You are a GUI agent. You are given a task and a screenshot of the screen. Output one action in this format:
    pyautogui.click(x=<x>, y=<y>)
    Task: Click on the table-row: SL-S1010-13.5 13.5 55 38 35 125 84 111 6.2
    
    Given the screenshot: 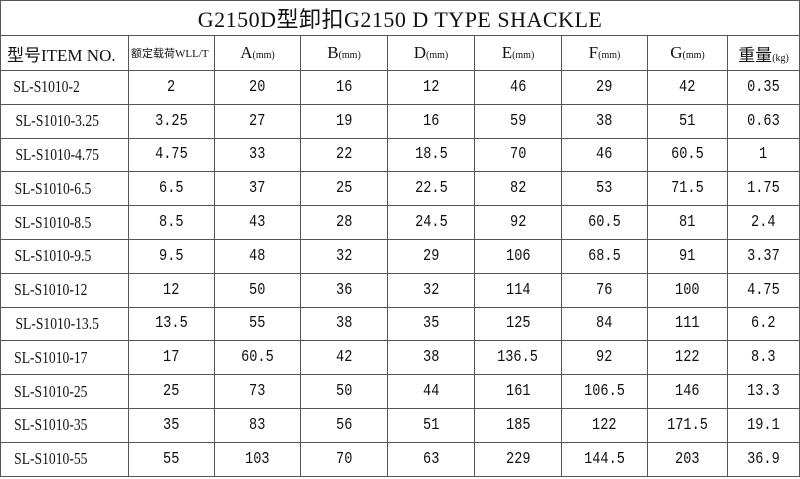 What is the action you would take?
    pyautogui.click(x=400, y=324)
    